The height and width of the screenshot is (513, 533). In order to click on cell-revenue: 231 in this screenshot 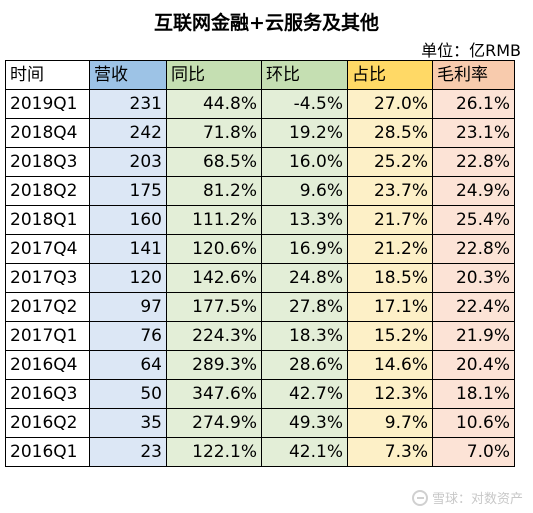, I will do `click(128, 104)`.